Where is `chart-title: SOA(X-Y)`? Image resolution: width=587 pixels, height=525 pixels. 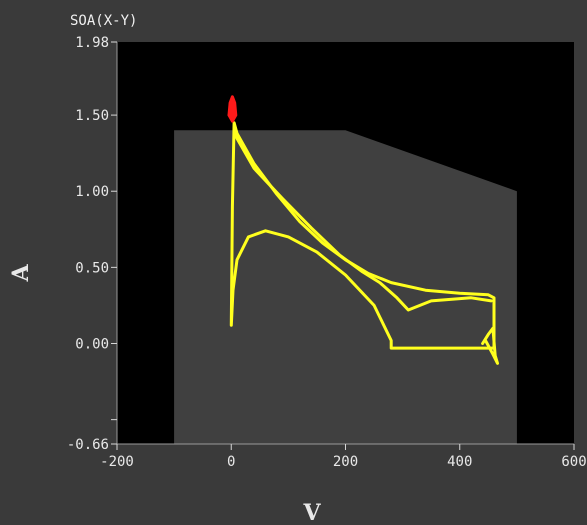 chart-title: SOA(X-Y) is located at coordinates (103, 21).